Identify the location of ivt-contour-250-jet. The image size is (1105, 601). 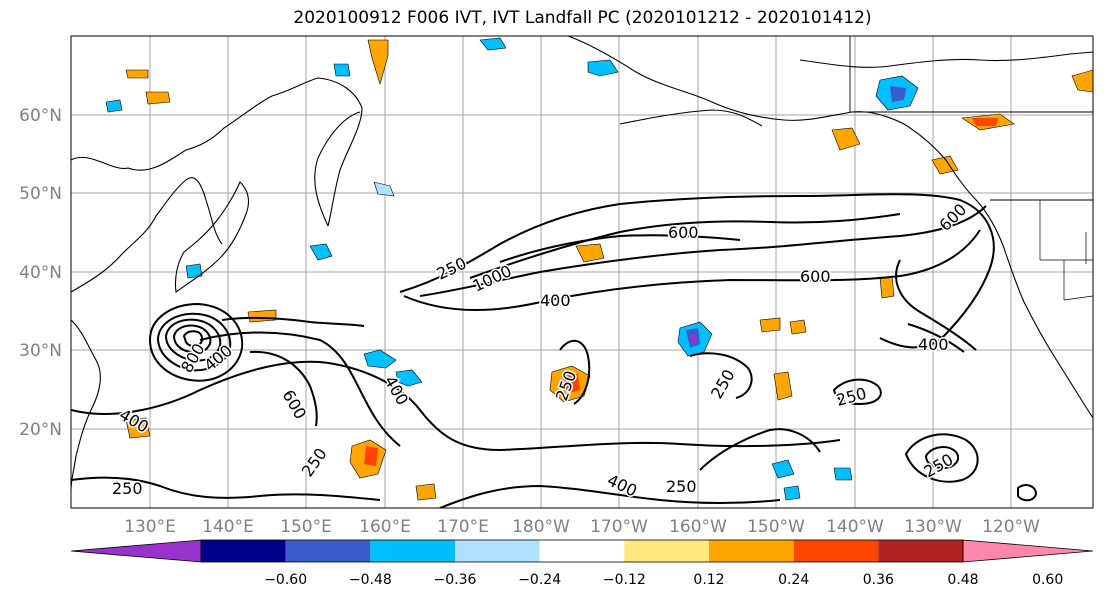
(697, 271).